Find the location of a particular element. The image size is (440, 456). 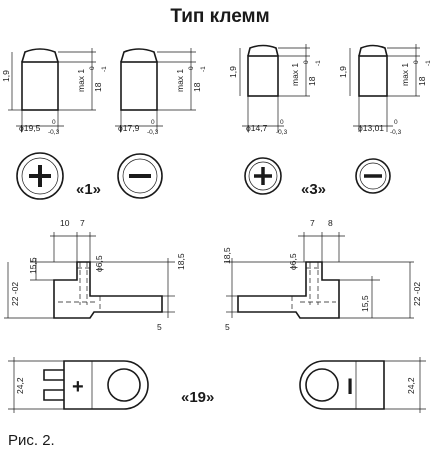

t1-dia-low: -0,3 is located at coordinates (54, 132).